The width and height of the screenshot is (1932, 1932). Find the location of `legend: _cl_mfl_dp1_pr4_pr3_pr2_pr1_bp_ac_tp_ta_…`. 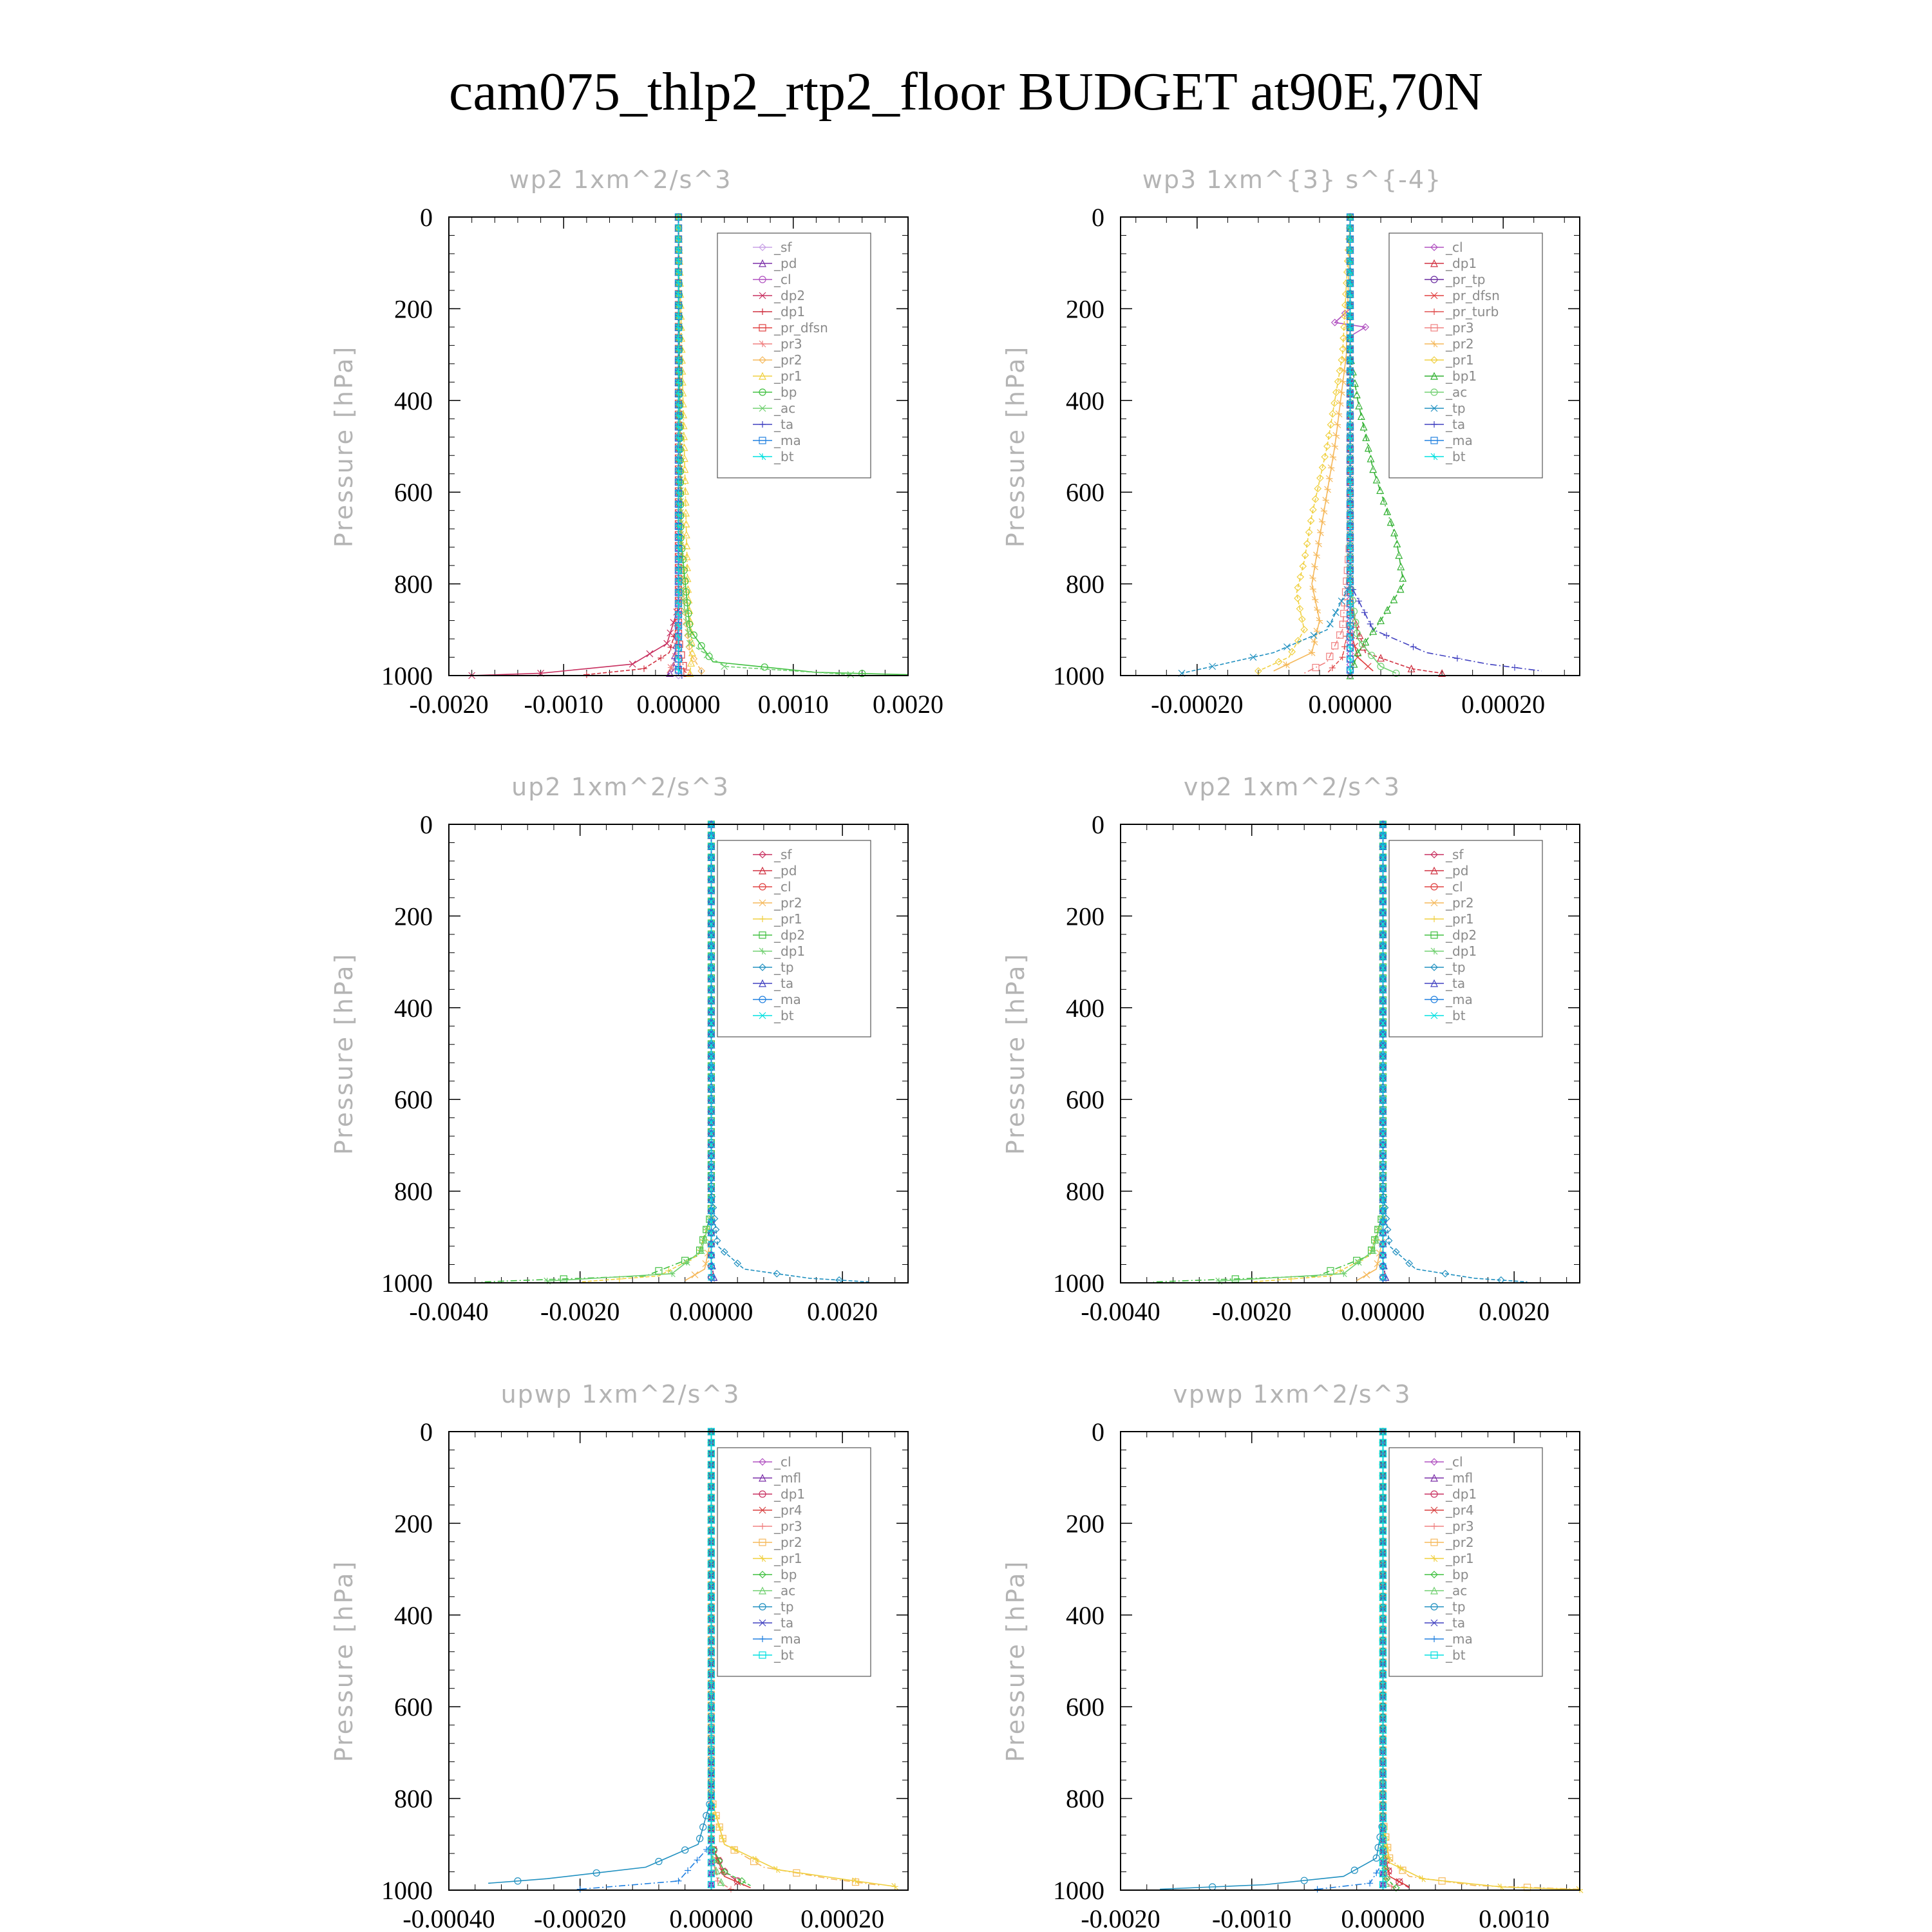

legend: _cl_mfl_dp1_pr4_pr3_pr2_pr1_bp_ac_tp_ta_… is located at coordinates (794, 1562).